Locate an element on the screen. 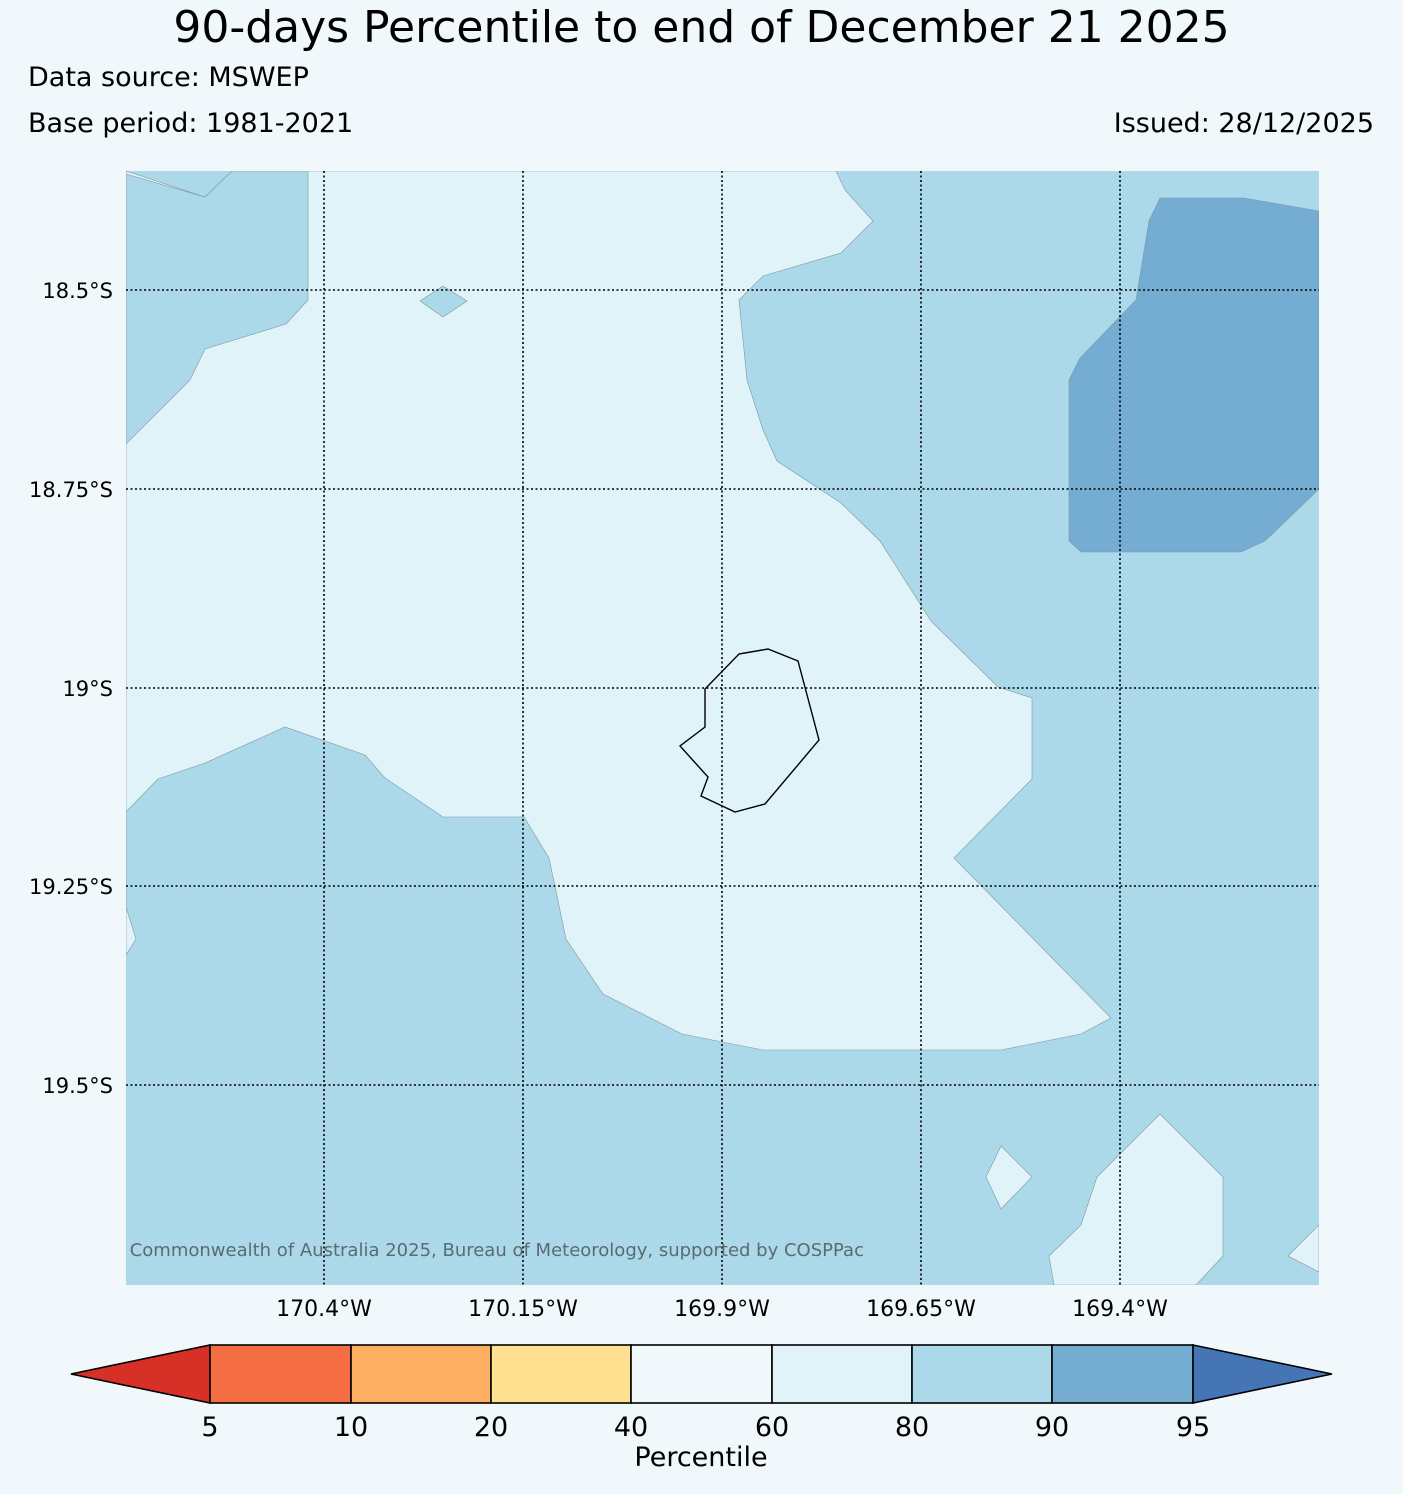 This screenshot has width=1403, height=1494. colorbar-tick: 95 is located at coordinates (1193, 1427).